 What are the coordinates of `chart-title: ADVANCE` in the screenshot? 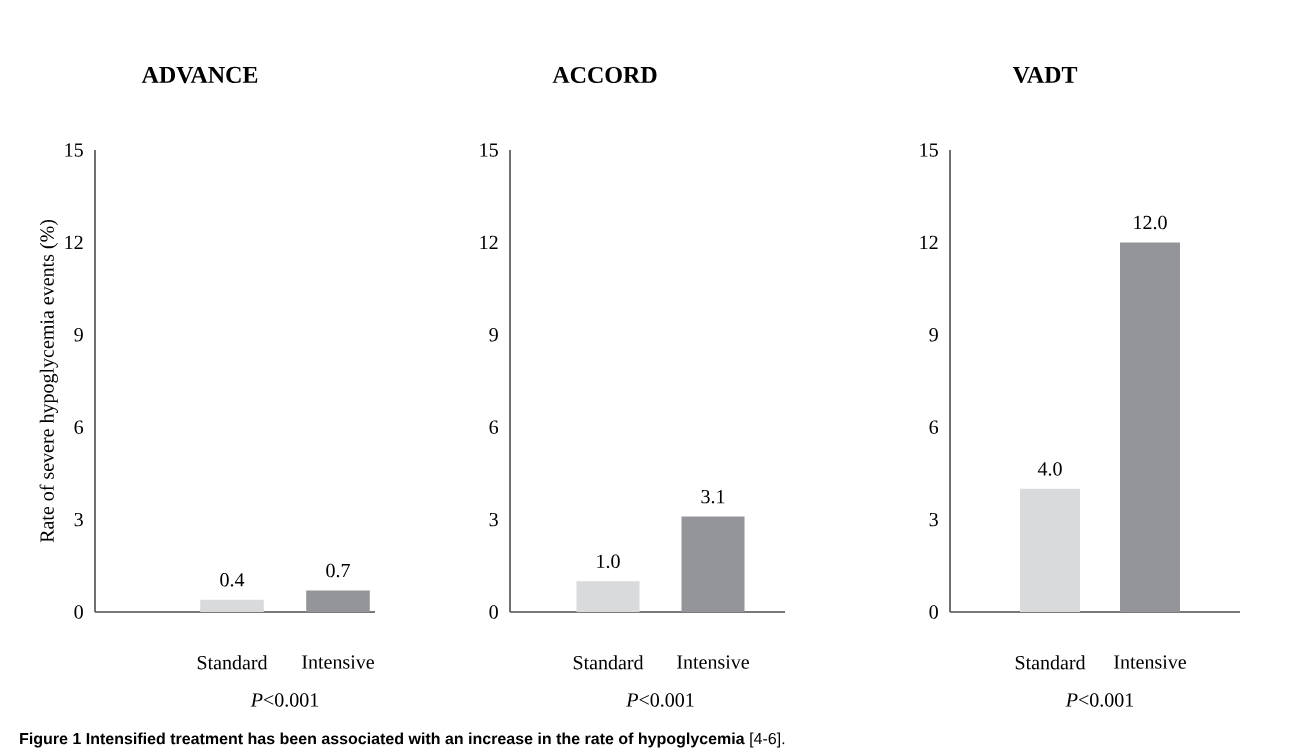 It's located at (199, 75).